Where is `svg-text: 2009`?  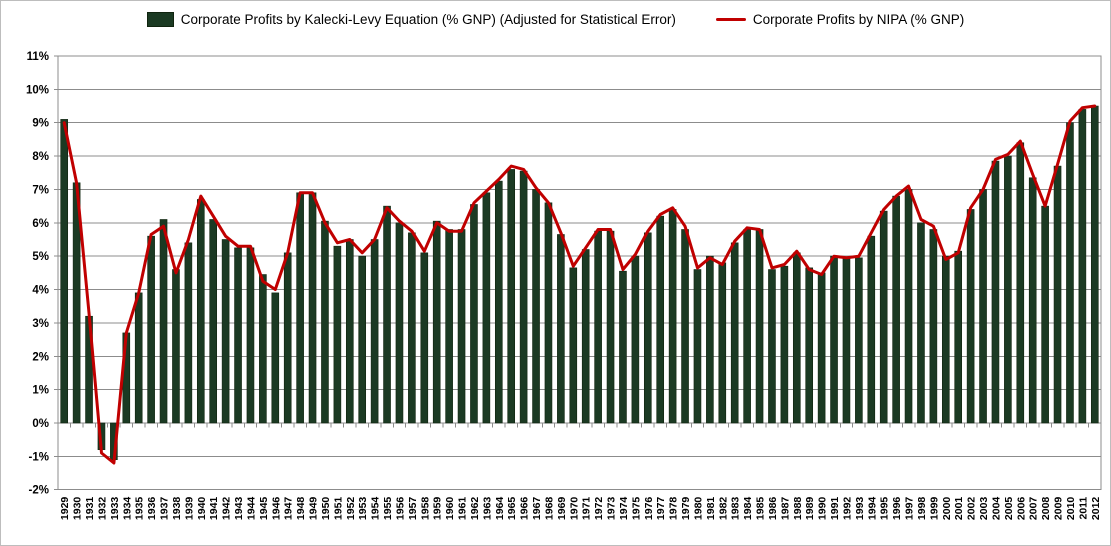 svg-text: 2009 is located at coordinates (1059, 509).